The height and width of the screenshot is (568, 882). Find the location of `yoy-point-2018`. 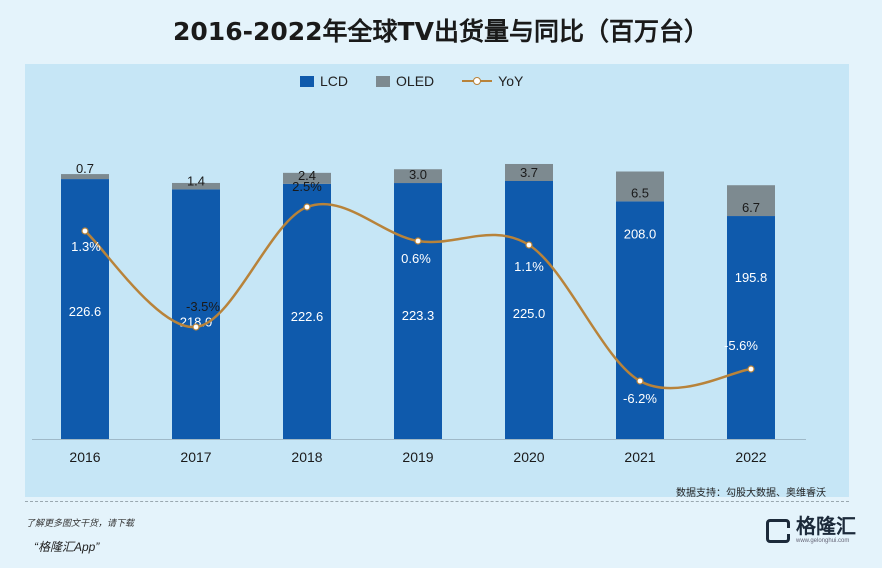

yoy-point-2018 is located at coordinates (307, 207).